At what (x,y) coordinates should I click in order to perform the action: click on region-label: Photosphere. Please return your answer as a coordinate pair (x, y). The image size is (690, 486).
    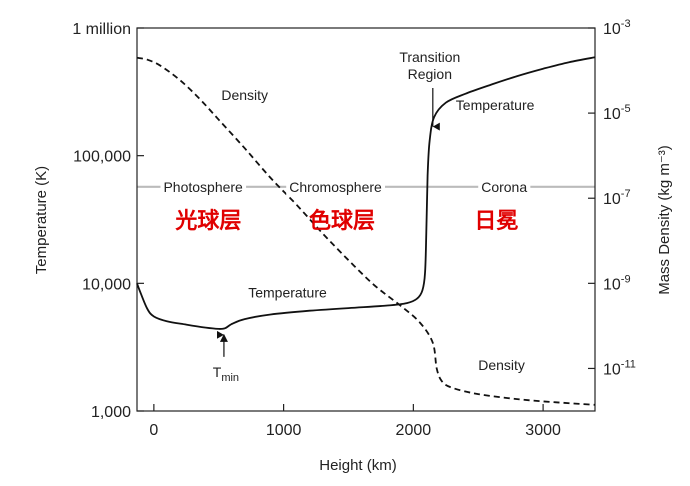
    Looking at the image, I should click on (203, 187).